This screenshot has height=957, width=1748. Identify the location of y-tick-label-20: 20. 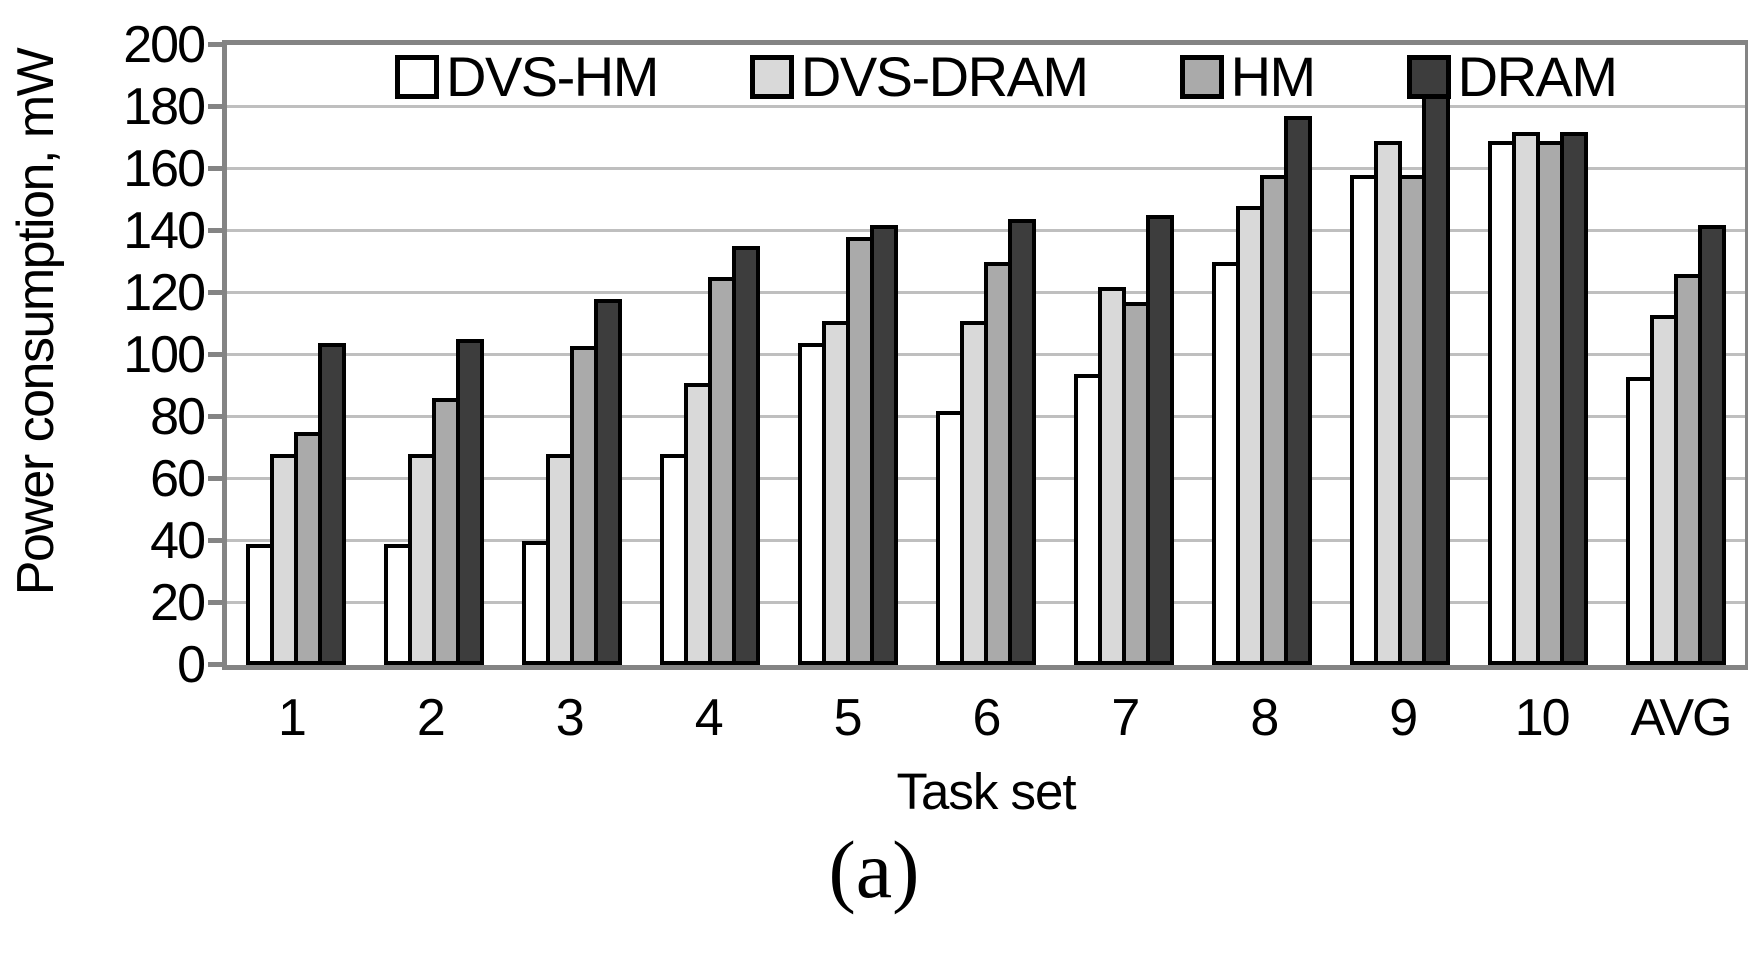
(178, 603).